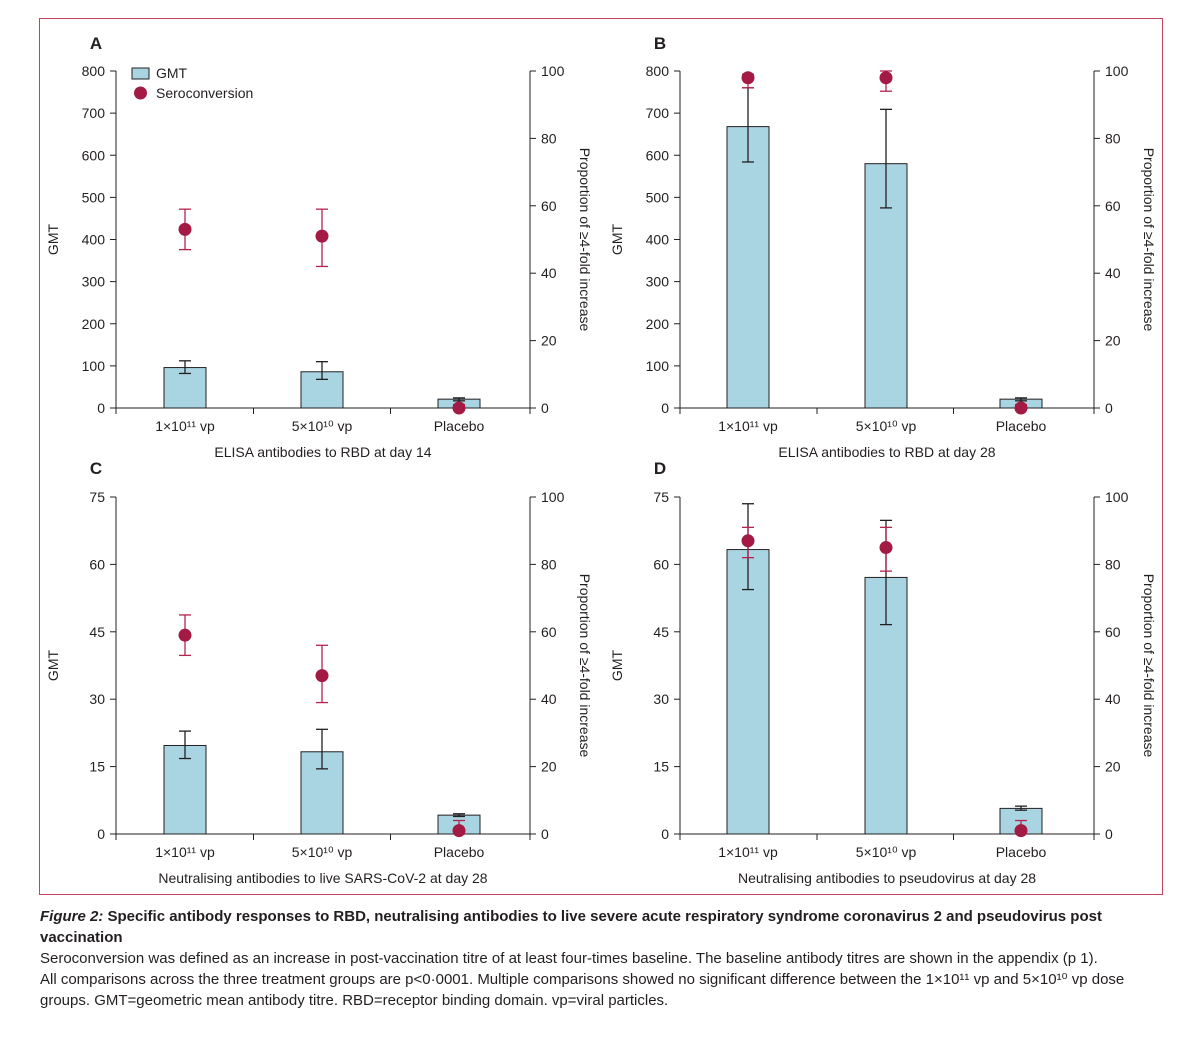 This screenshot has height=1044, width=1200. What do you see at coordinates (322, 426) in the screenshot?
I see `panel-a-category-label: 5×10¹⁰ vp` at bounding box center [322, 426].